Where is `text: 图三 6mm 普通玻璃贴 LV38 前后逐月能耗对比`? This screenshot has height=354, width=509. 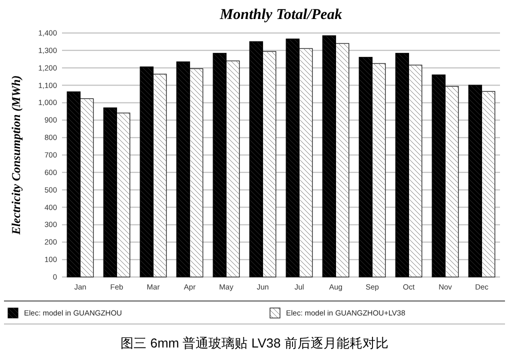 text: 图三 6mm 普通玻璃贴 LV38 前后逐月能耗对比 is located at coordinates (254, 343).